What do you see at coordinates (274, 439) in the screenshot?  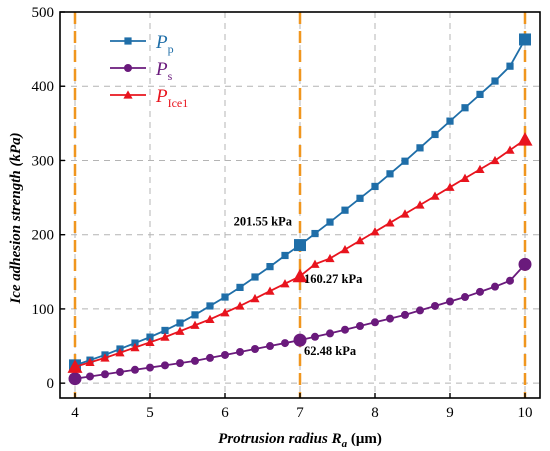 I see `x-axis-title-main: Protrusion radius` at bounding box center [274, 439].